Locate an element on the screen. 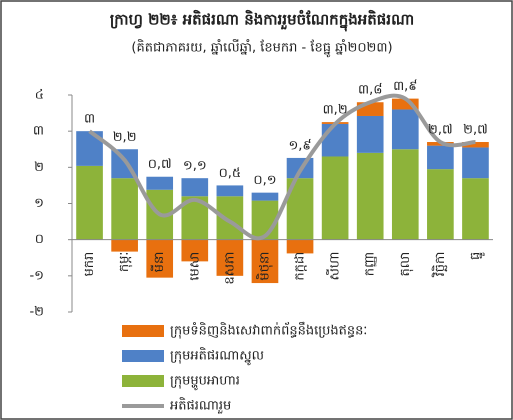 The width and height of the screenshot is (513, 420). data-label: ២,២ is located at coordinates (125, 137).